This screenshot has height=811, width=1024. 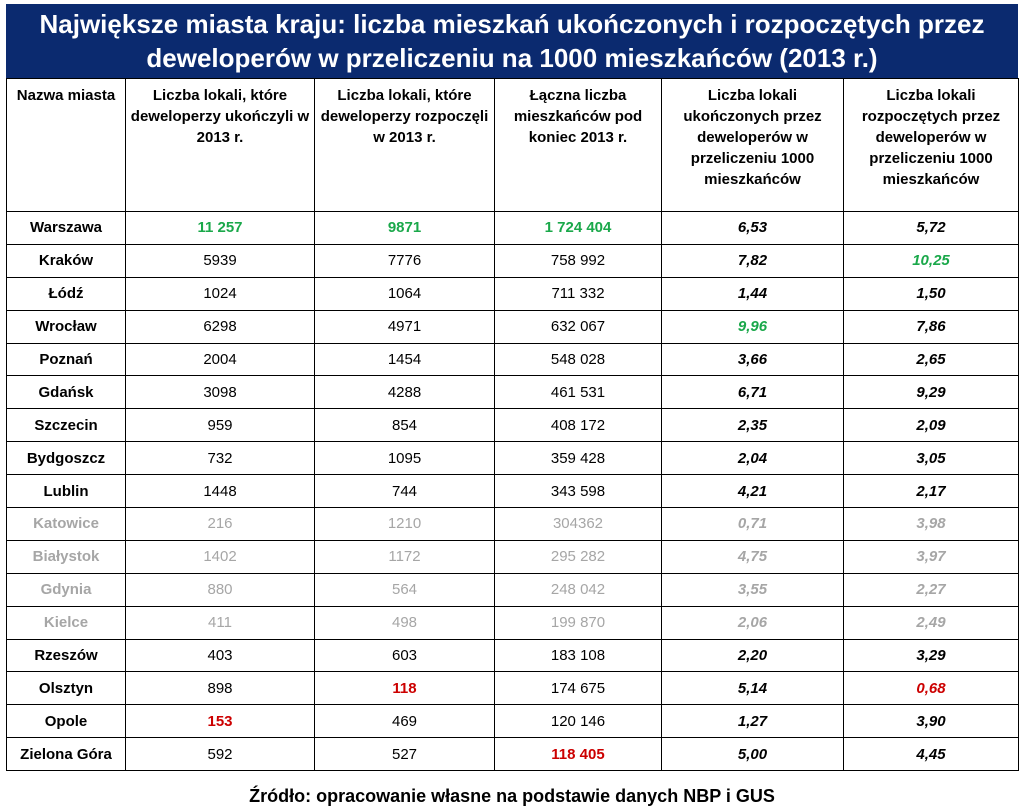 What do you see at coordinates (931, 688) in the screenshot?
I see `cell-started-per-1000: 0,68` at bounding box center [931, 688].